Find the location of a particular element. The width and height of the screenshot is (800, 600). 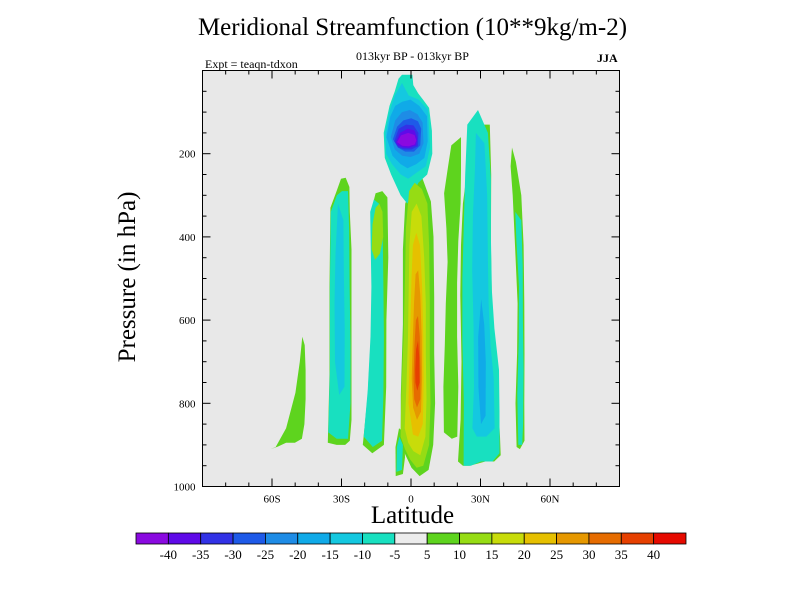

colorbar-label: -5 is located at coordinates (394, 554).